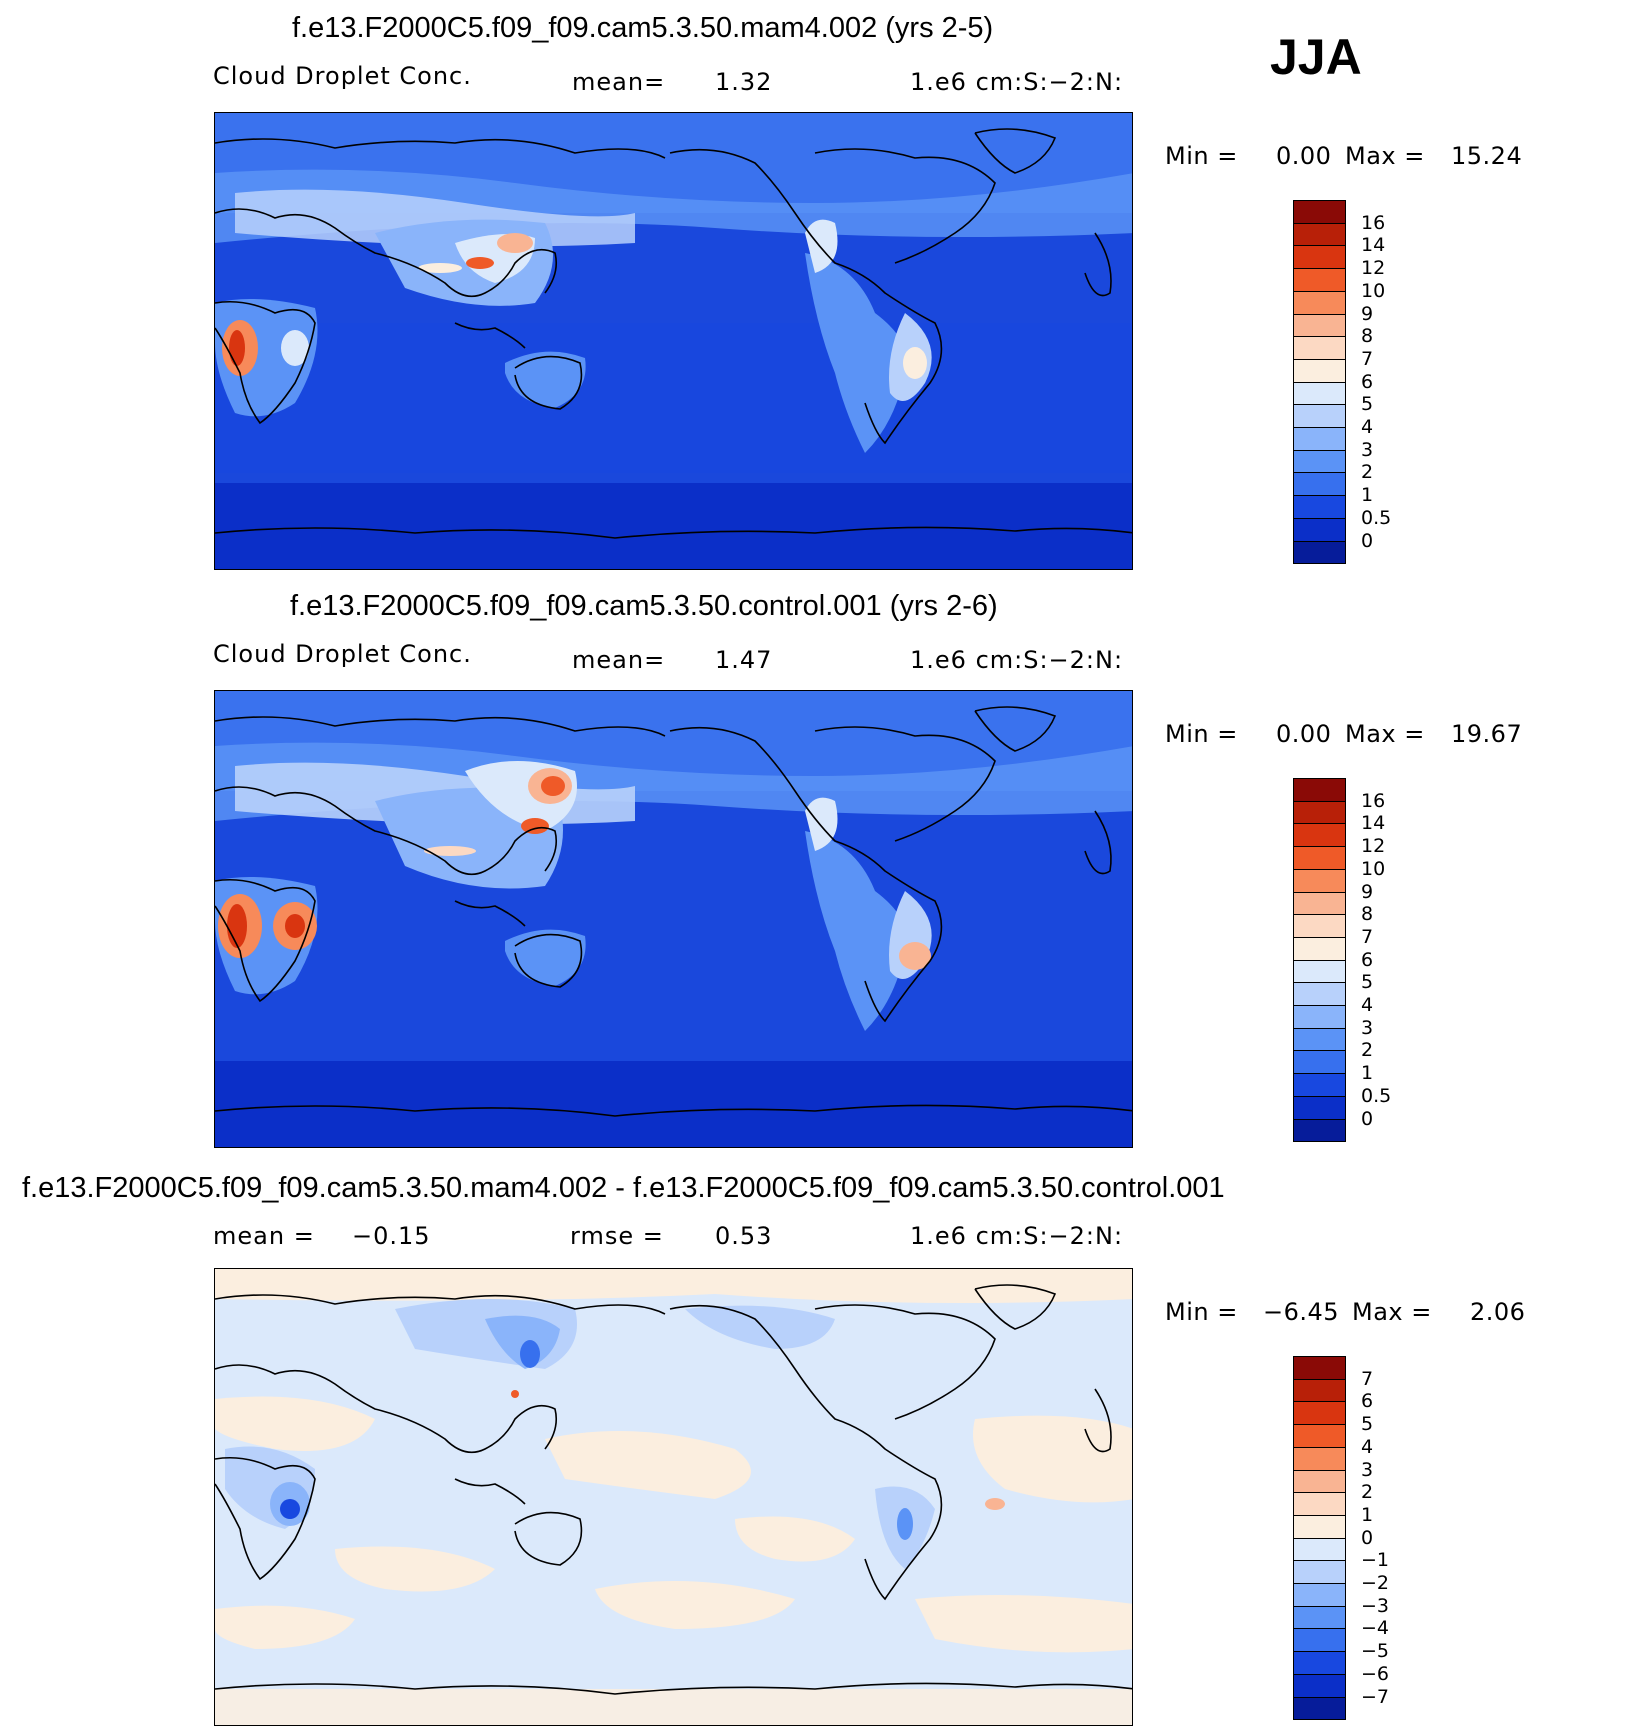 The width and height of the screenshot is (1633, 1735). Describe the element at coordinates (1358, 1538) in the screenshot. I see `panel-3-colorbar: 7 6 5 4 3 2 1 0 −1 −2 −3 −4 −5 −6 −7` at that location.